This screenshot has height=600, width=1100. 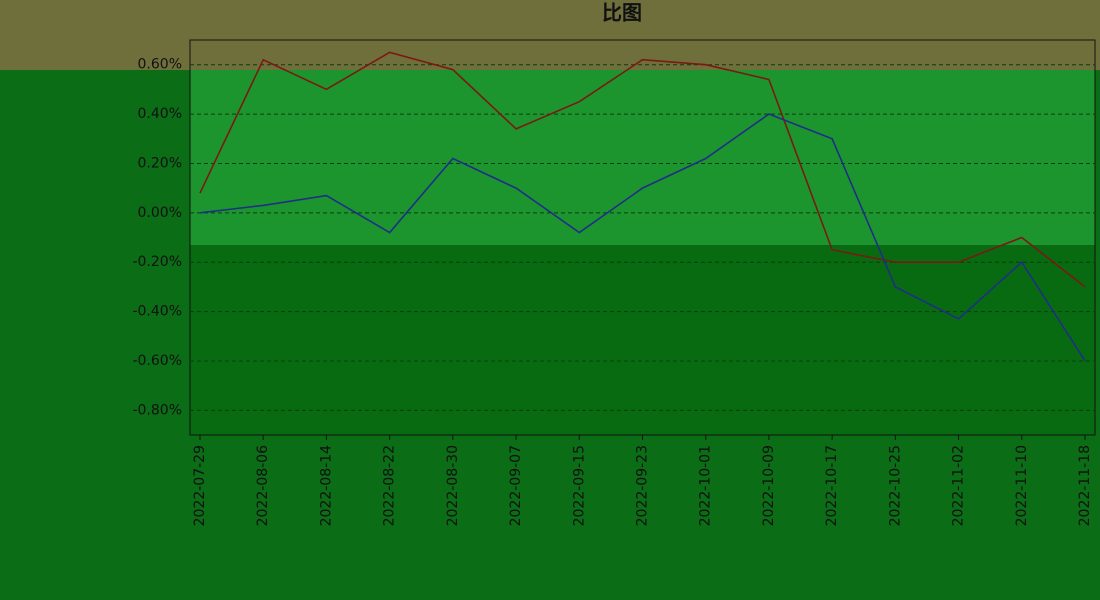 What do you see at coordinates (326, 485) in the screenshot?
I see `x-tick-label: 2022-08-14` at bounding box center [326, 485].